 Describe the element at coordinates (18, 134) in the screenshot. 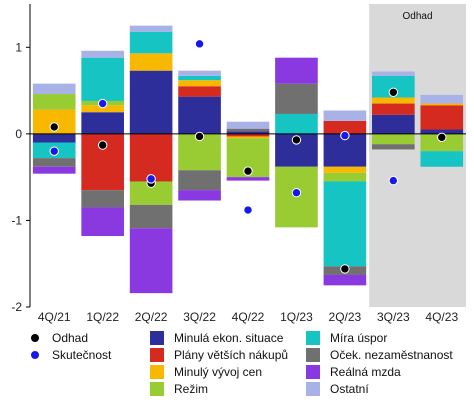

I see `y-tick-label: 0` at that location.